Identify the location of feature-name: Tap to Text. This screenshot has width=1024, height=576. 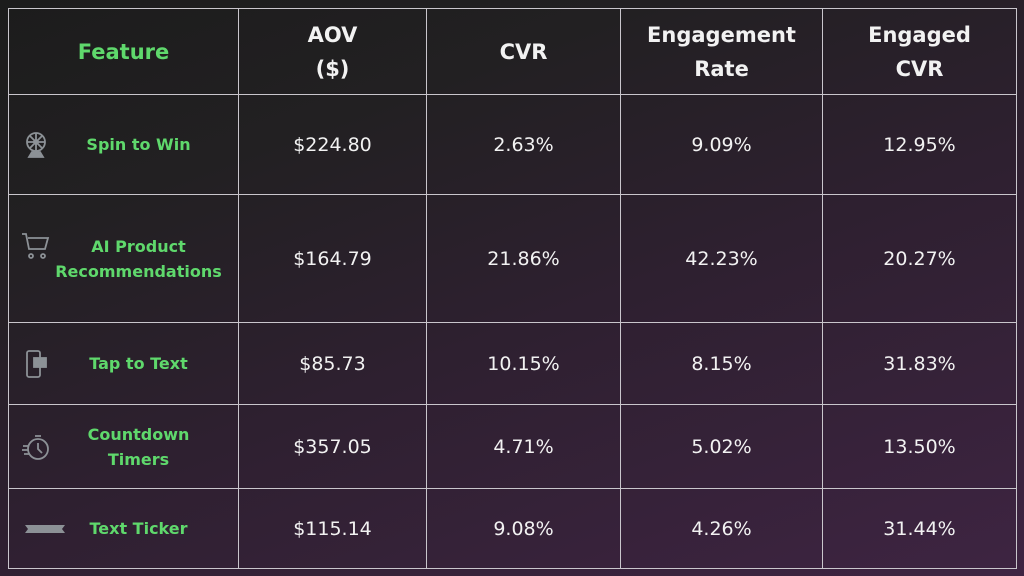
(138, 363).